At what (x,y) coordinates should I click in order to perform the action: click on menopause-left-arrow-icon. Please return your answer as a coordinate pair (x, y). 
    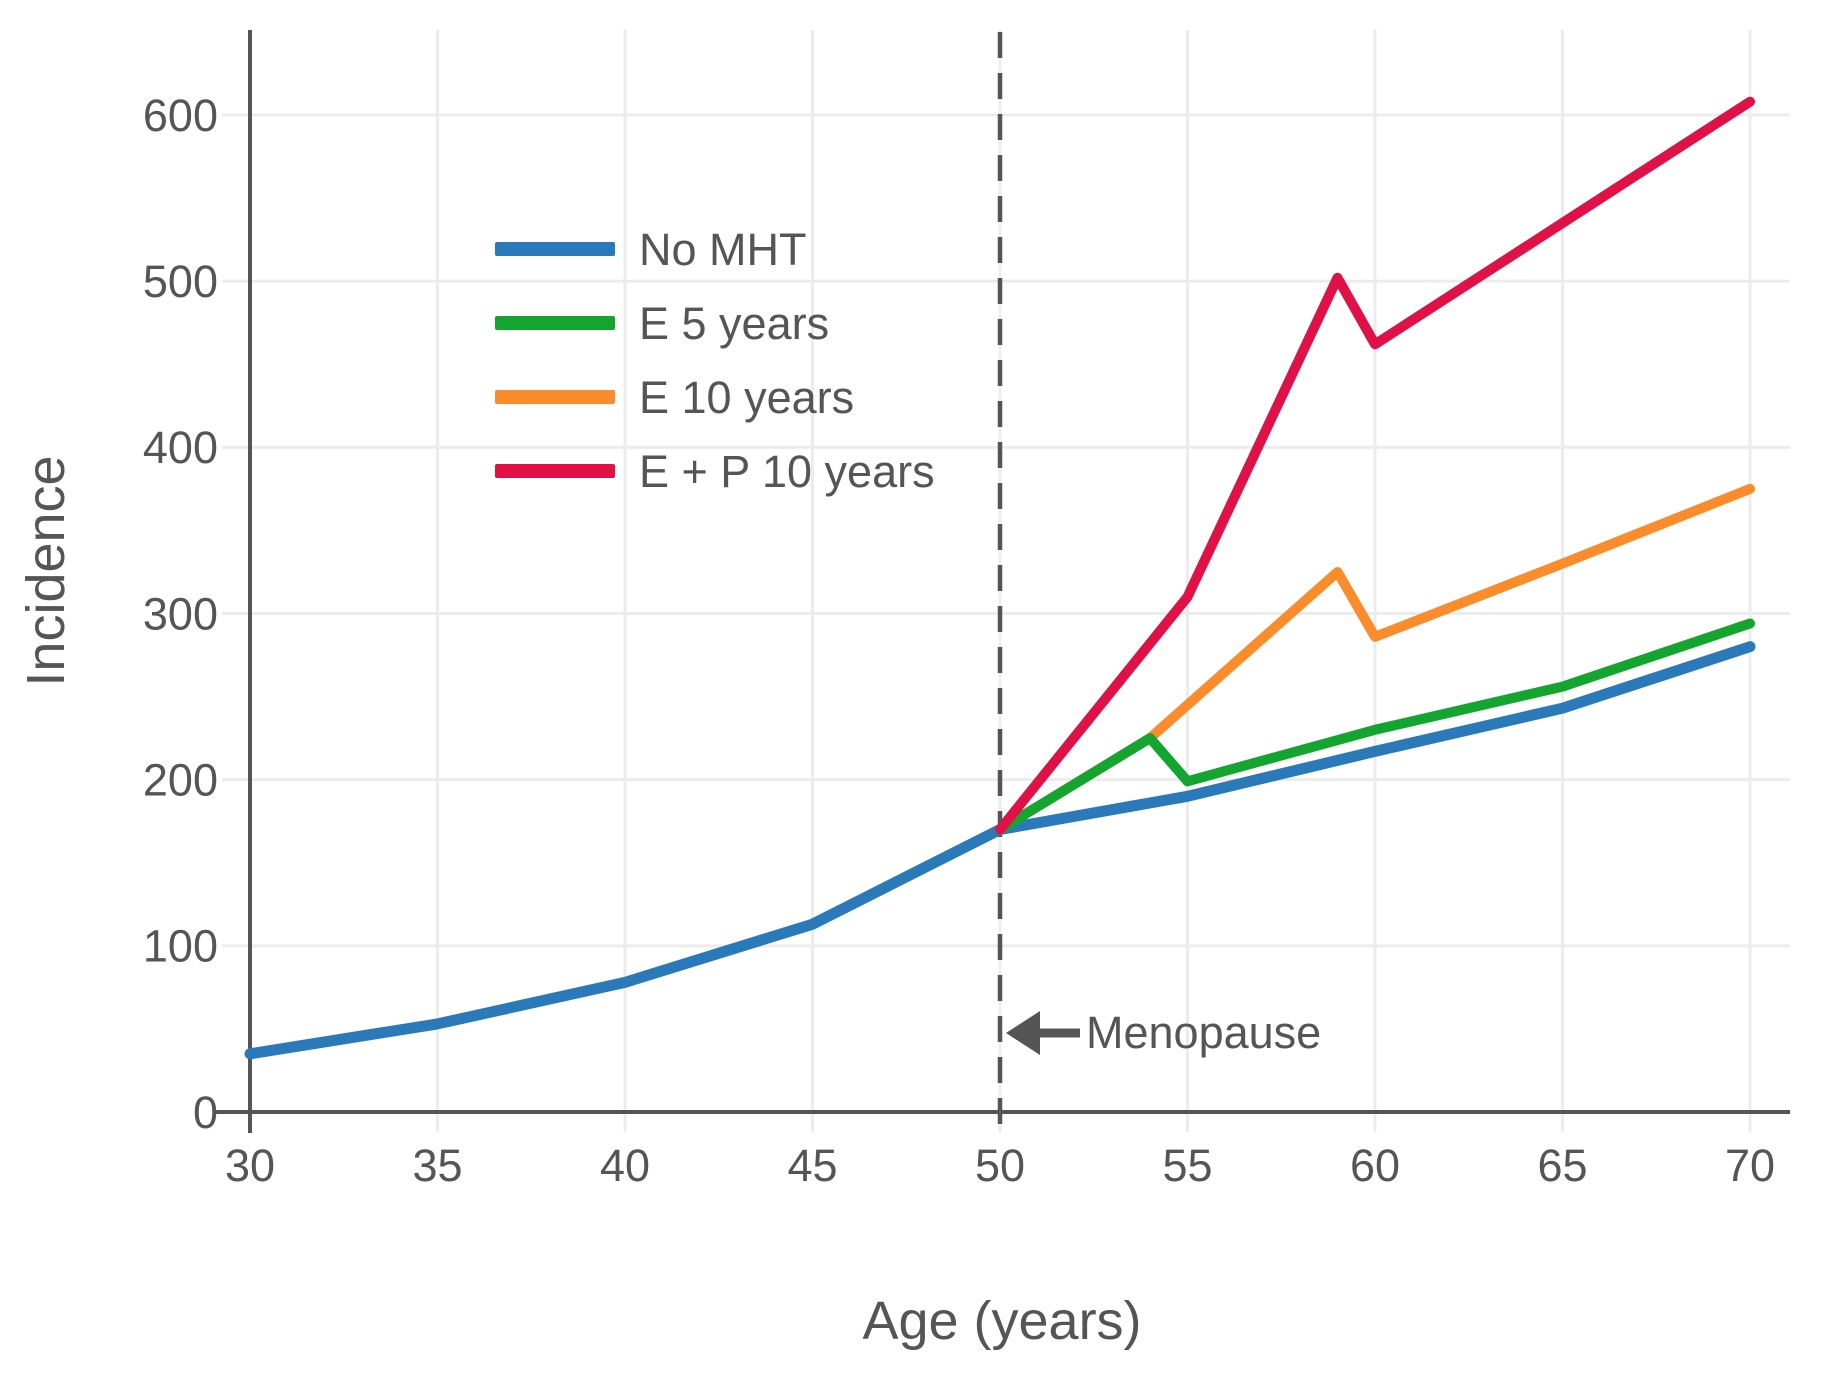
    Looking at the image, I should click on (1043, 1033).